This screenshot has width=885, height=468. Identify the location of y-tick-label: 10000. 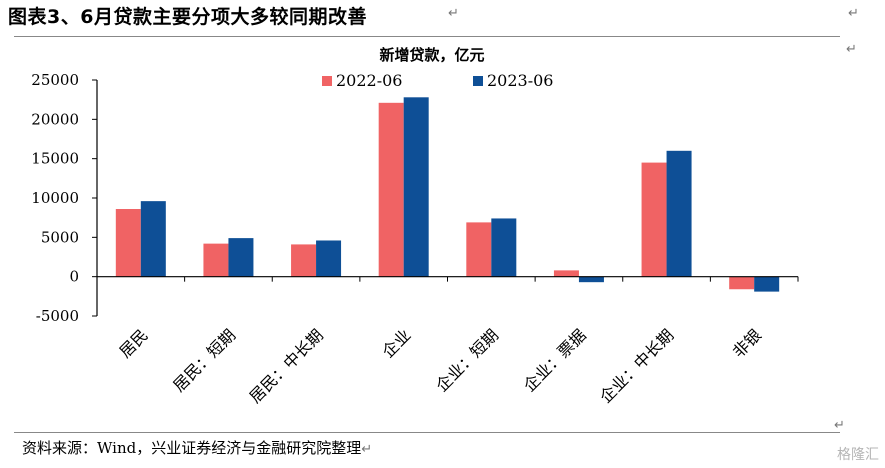
(55, 198).